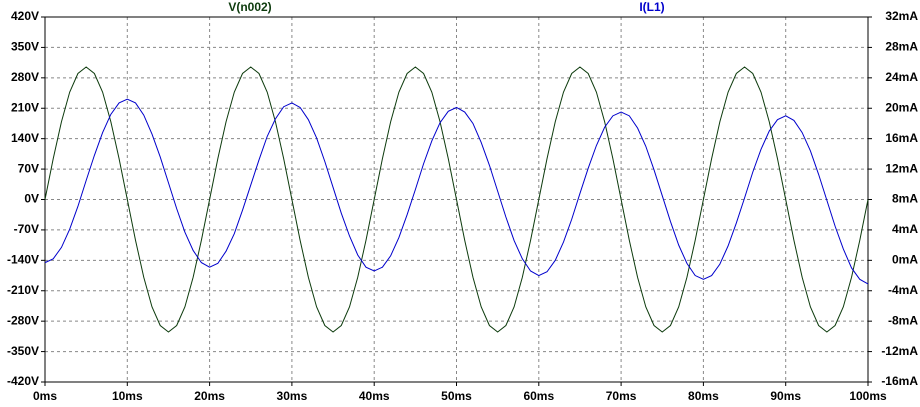 The image size is (920, 407). I want to click on x-tick-label: 30ms, so click(292, 396).